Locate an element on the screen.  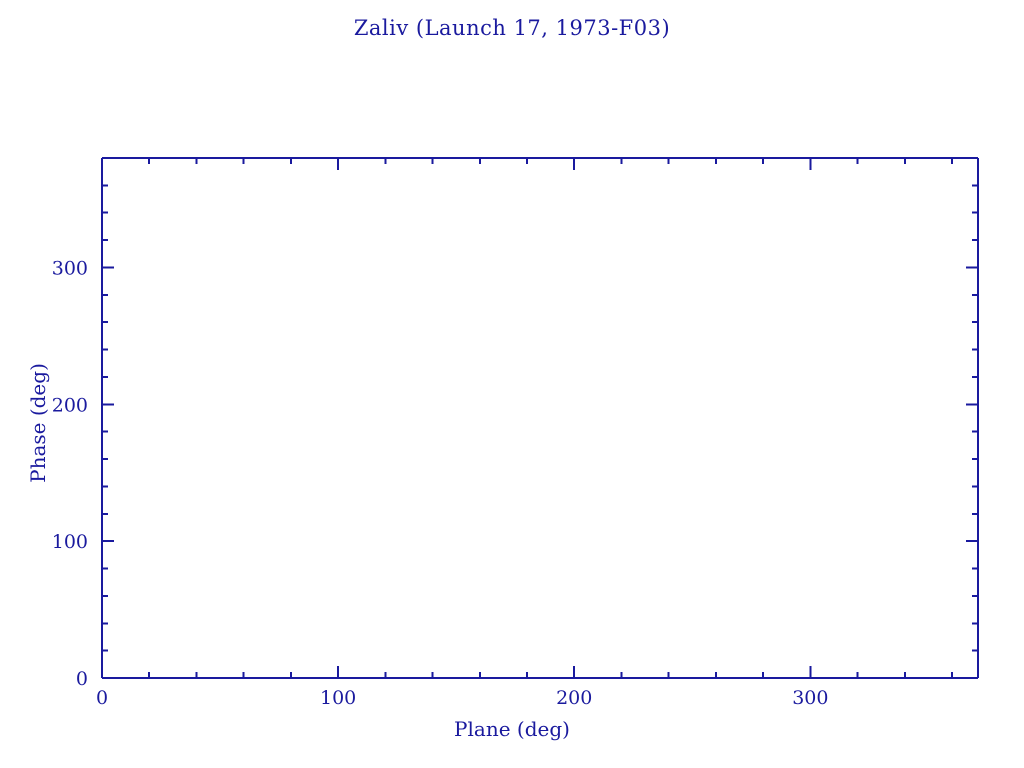
y-tick-label: 200 is located at coordinates (70, 405).